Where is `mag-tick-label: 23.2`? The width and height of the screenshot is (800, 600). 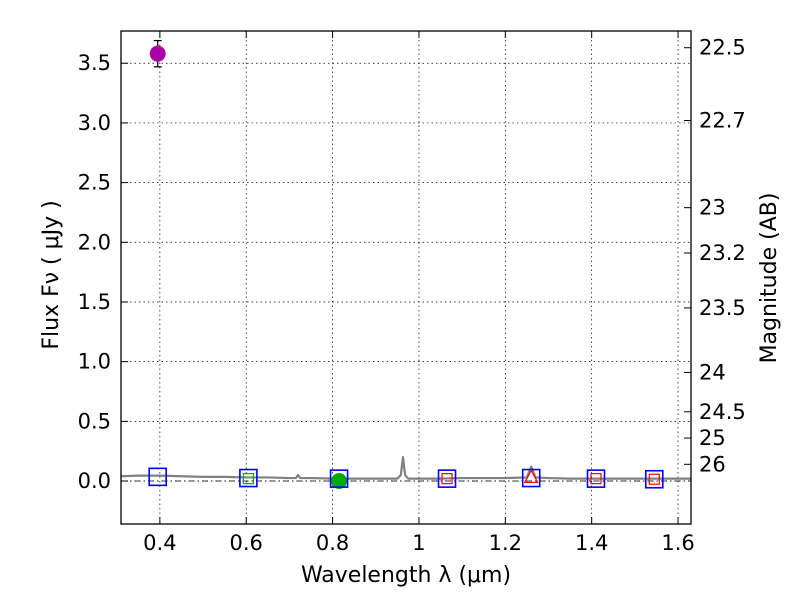 mag-tick-label: 23.2 is located at coordinates (722, 253).